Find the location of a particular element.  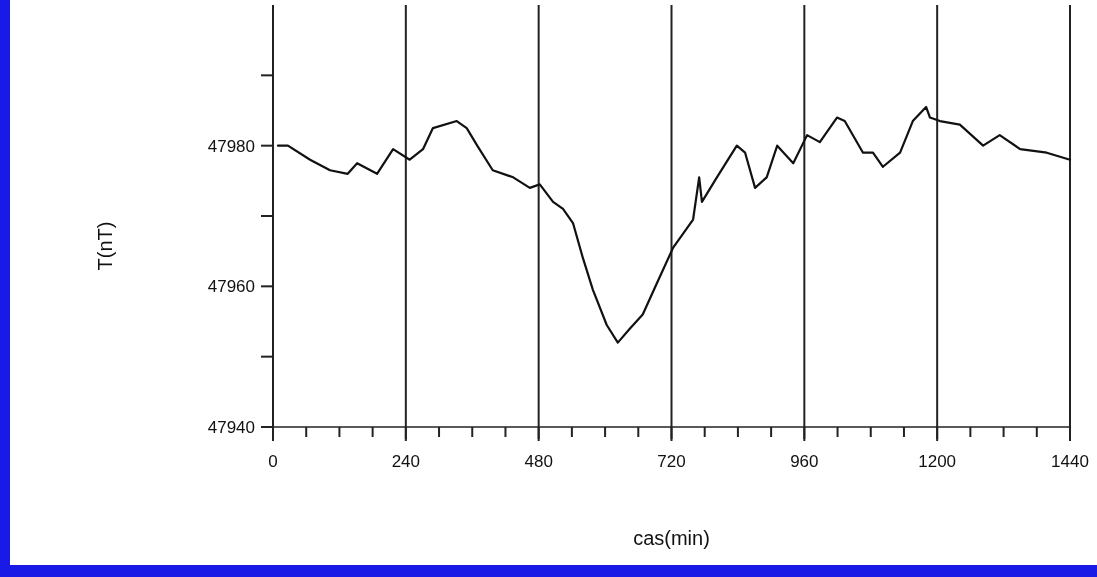

y-tick-label: 47980 is located at coordinates (231, 146).